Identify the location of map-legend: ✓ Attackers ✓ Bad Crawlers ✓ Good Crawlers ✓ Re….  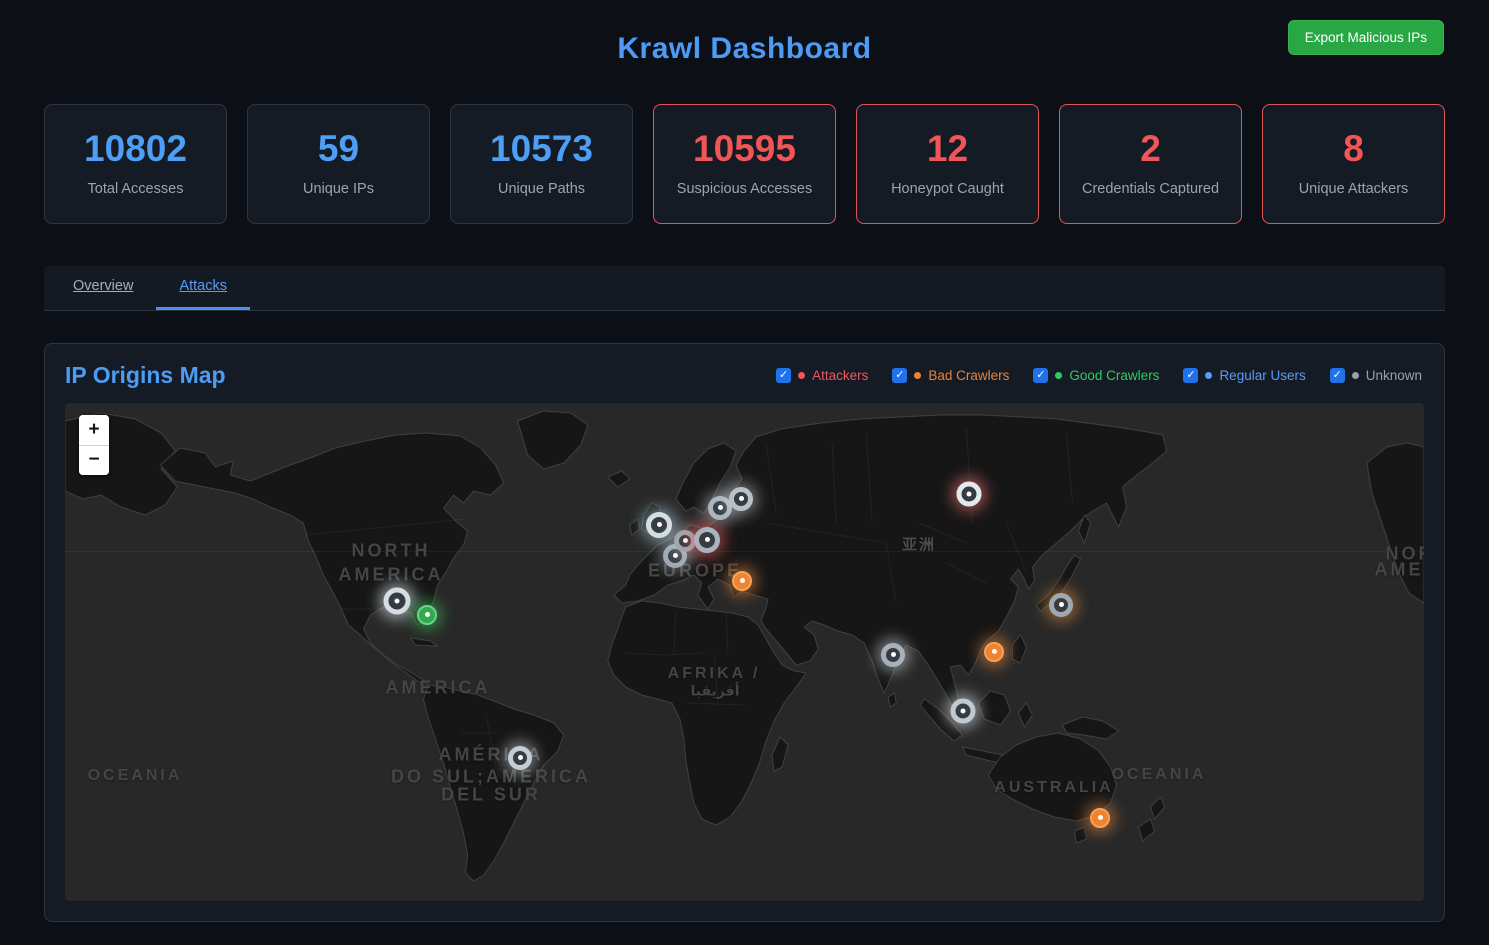
(1099, 375).